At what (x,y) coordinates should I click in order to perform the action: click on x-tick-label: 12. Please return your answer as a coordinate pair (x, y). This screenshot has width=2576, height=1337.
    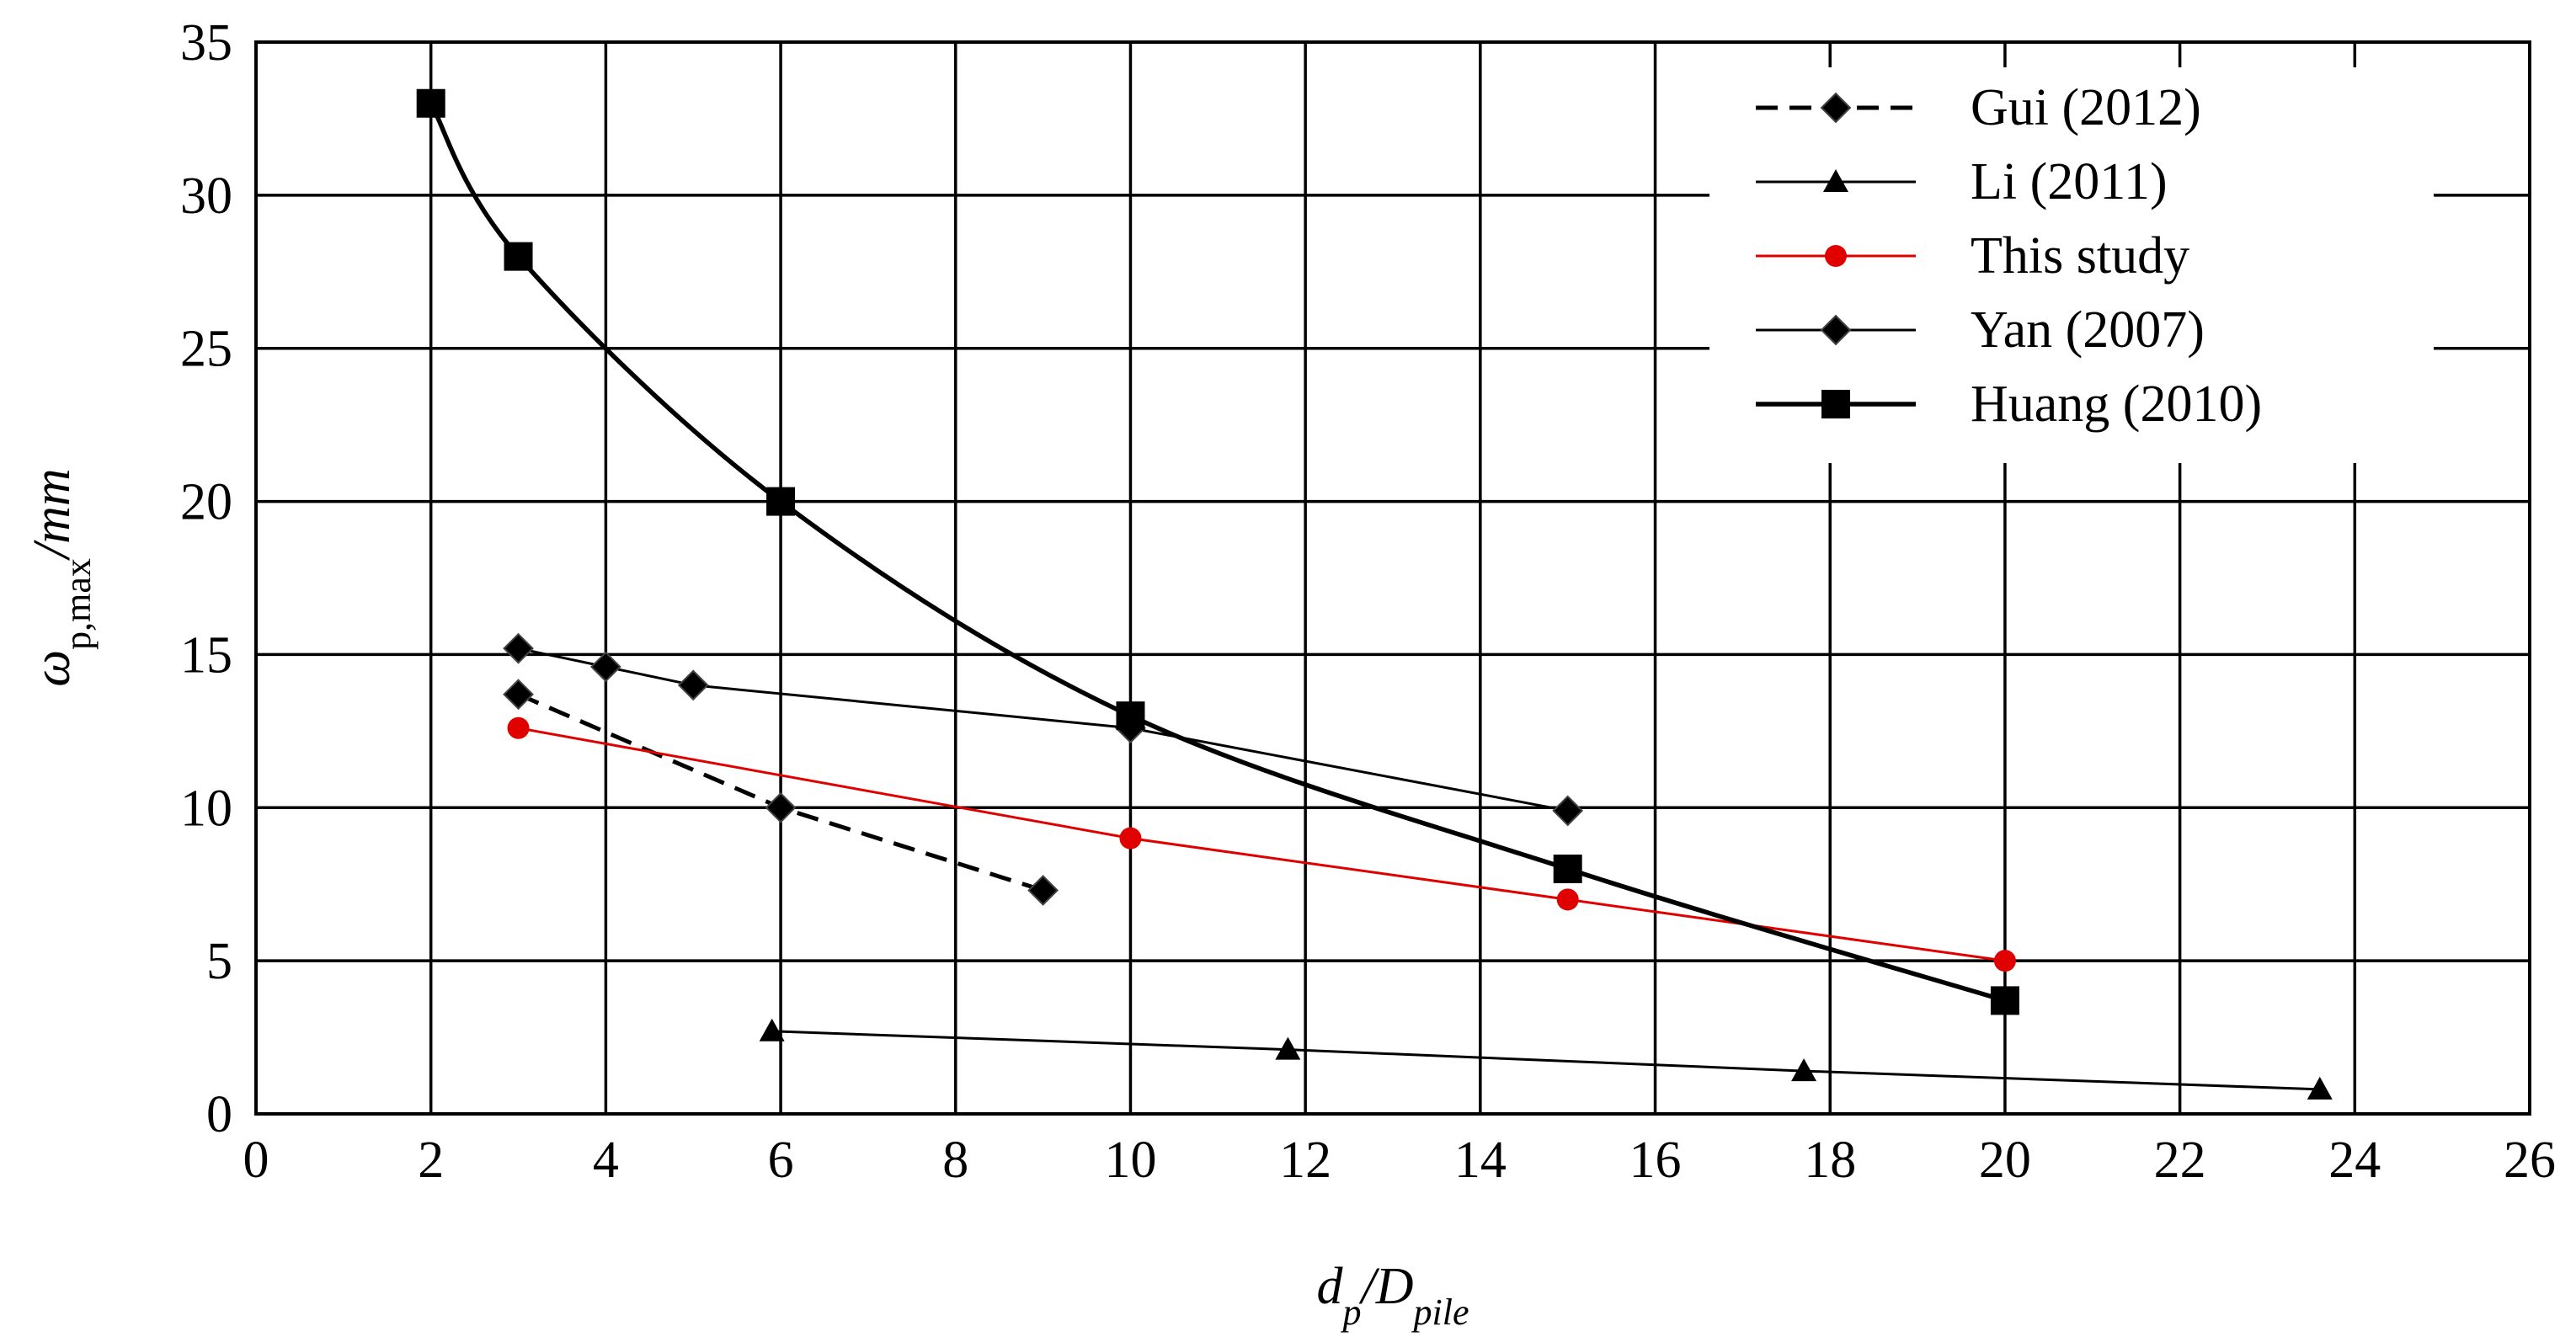
    Looking at the image, I should click on (1305, 1161).